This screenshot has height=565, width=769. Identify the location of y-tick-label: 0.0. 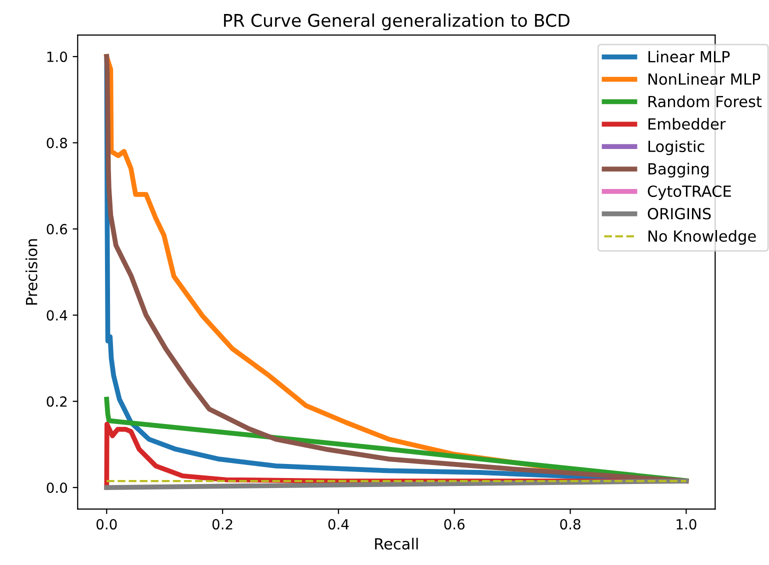
(57, 487).